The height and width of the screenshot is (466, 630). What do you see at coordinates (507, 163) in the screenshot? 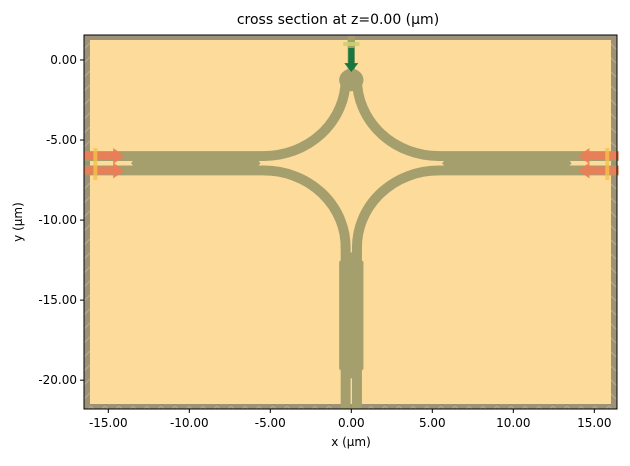
I see `coupler-right` at bounding box center [507, 163].